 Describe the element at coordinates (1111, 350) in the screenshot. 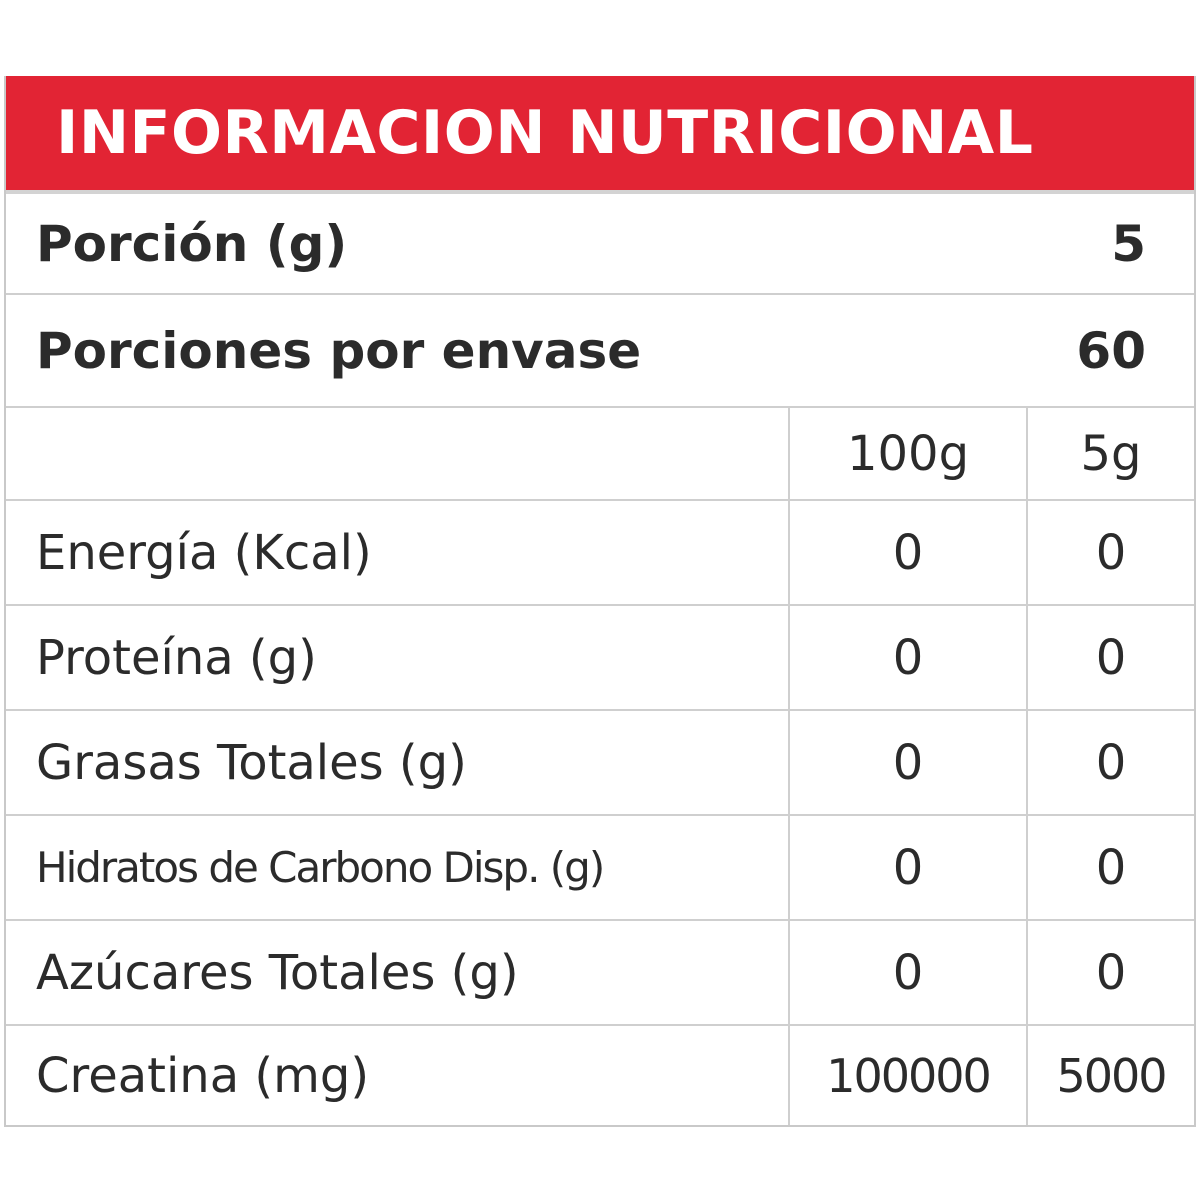

I see `servings-per-container-value: 60` at that location.